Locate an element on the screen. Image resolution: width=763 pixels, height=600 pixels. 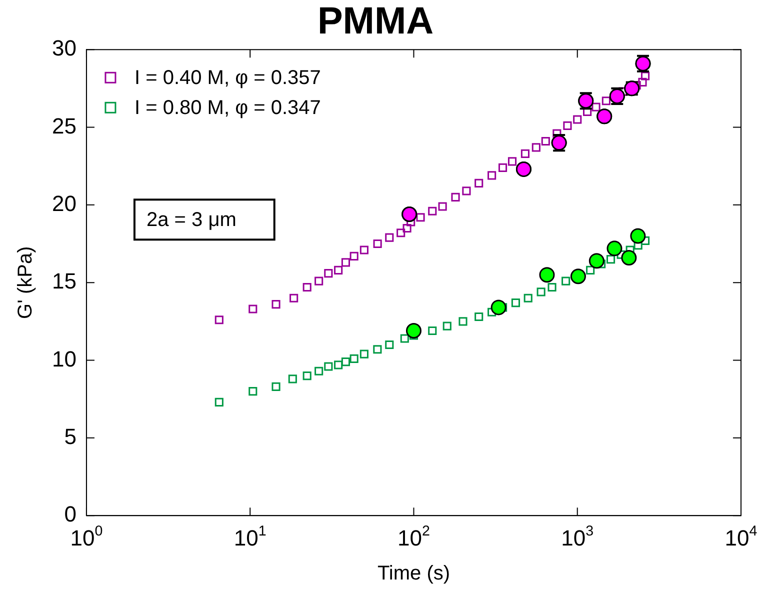
y-tick-label: 15 is located at coordinates (64, 281).